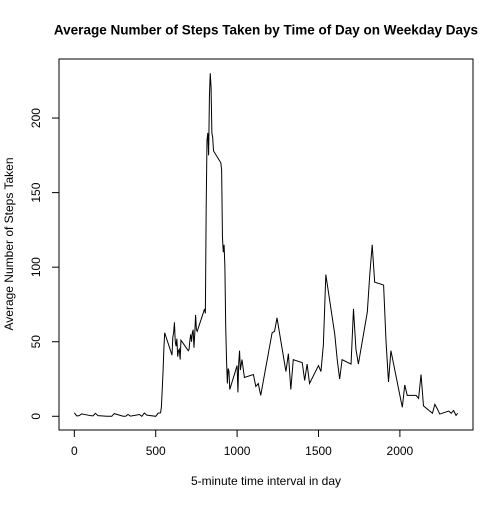  Describe the element at coordinates (9, 244) in the screenshot. I see `y-axis-label: Average Number of Steps Taken` at that location.